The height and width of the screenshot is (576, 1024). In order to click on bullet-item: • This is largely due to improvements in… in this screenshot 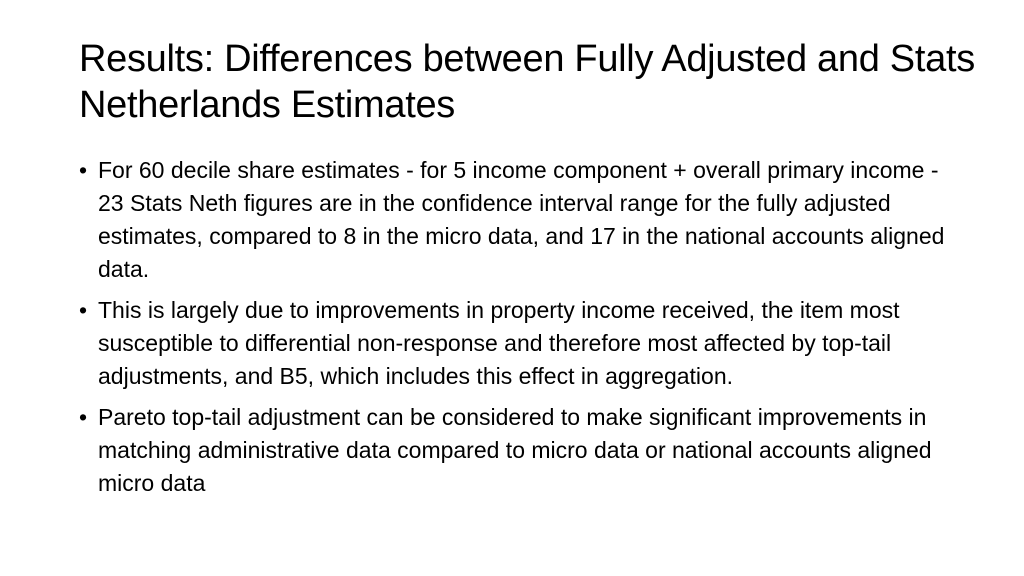, I will do `click(519, 343)`.